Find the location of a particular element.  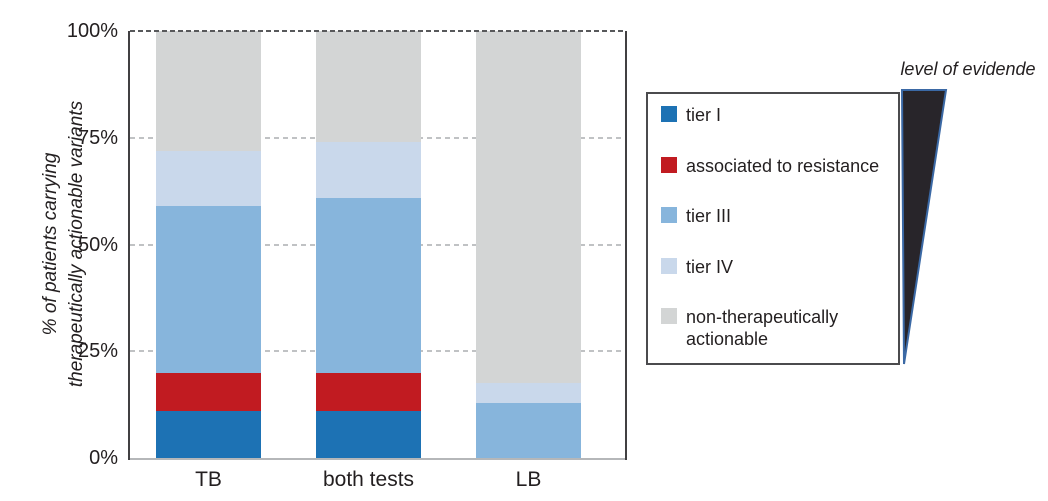

legend-item: tier III is located at coordinates (776, 216).